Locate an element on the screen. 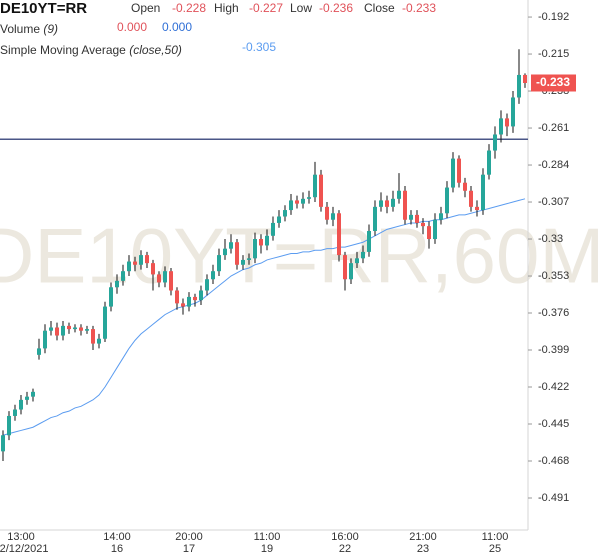 Image resolution: width=601 pixels, height=558 pixels. price-tag is located at coordinates (553, 83).